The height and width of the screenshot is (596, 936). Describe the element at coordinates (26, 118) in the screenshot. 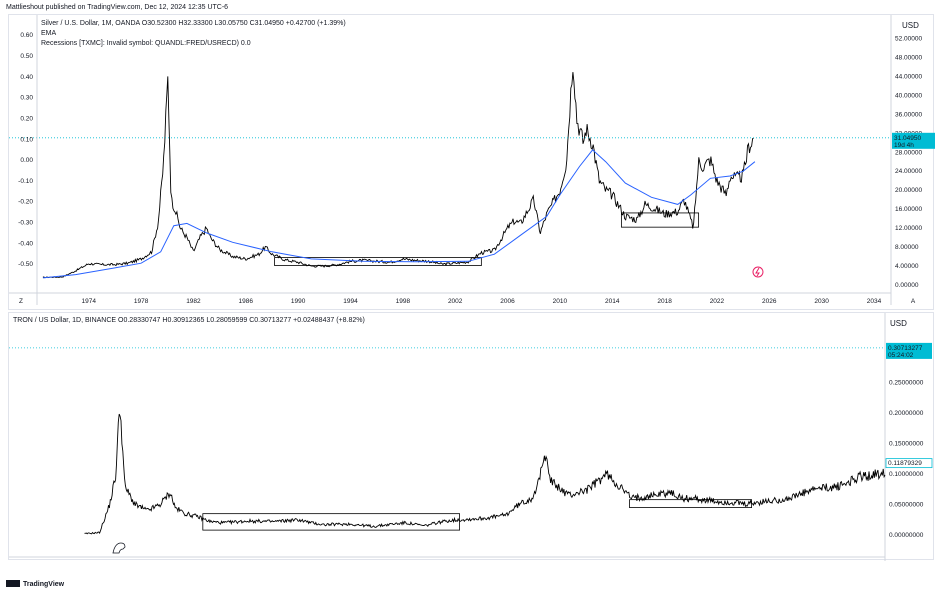

I see `left-axis-tick-label: 0.20` at that location.